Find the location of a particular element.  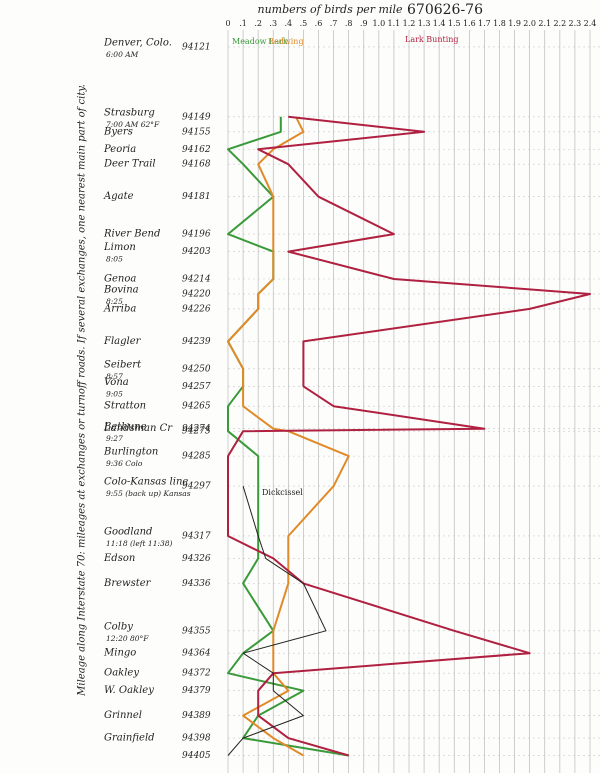

milepost-label: 94181 is located at coordinates (196, 197).